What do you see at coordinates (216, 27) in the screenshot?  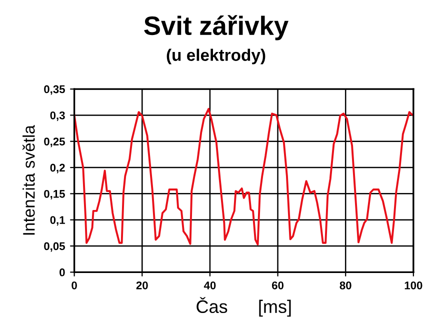 I see `chart-title: Svit zářivky` at bounding box center [216, 27].